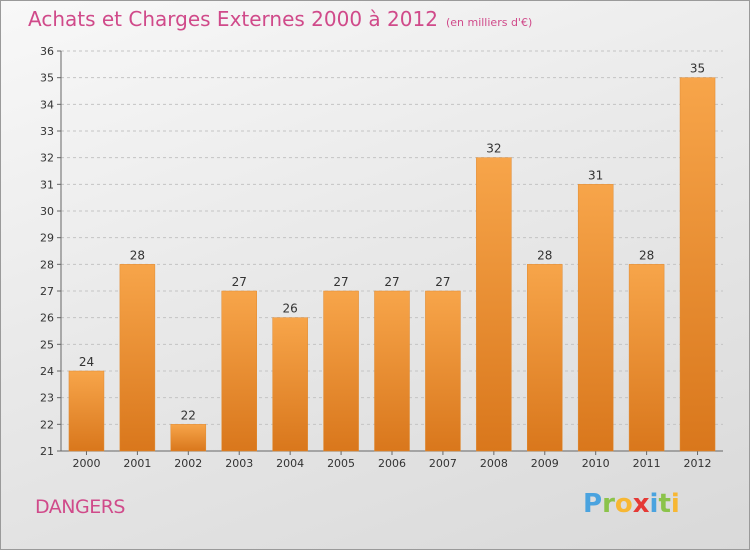  What do you see at coordinates (647, 463) in the screenshot?
I see `x-tick-label: 2011` at bounding box center [647, 463].